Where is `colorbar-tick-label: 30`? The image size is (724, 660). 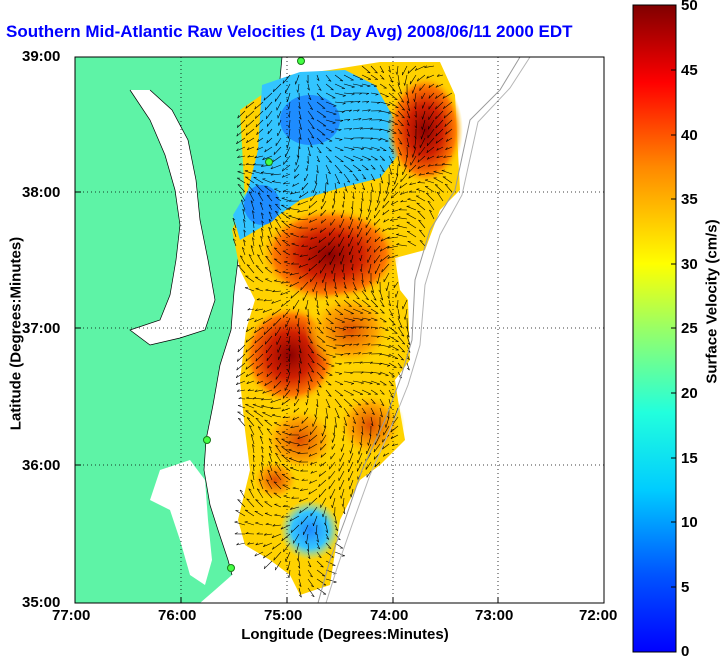
colorbar-tick-label: 30 is located at coordinates (689, 264).